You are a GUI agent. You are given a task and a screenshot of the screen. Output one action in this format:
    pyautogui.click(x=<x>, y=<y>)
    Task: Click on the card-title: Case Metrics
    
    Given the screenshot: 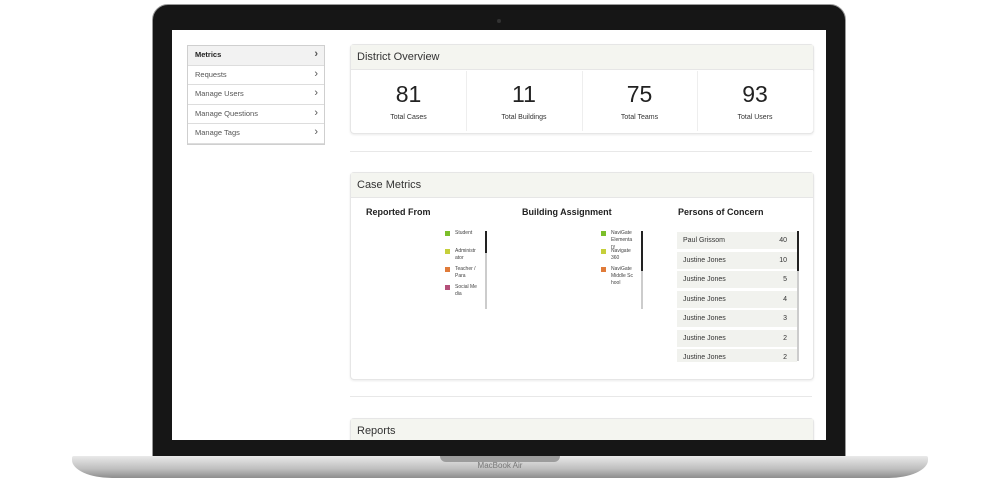 What is the action you would take?
    pyautogui.click(x=582, y=185)
    